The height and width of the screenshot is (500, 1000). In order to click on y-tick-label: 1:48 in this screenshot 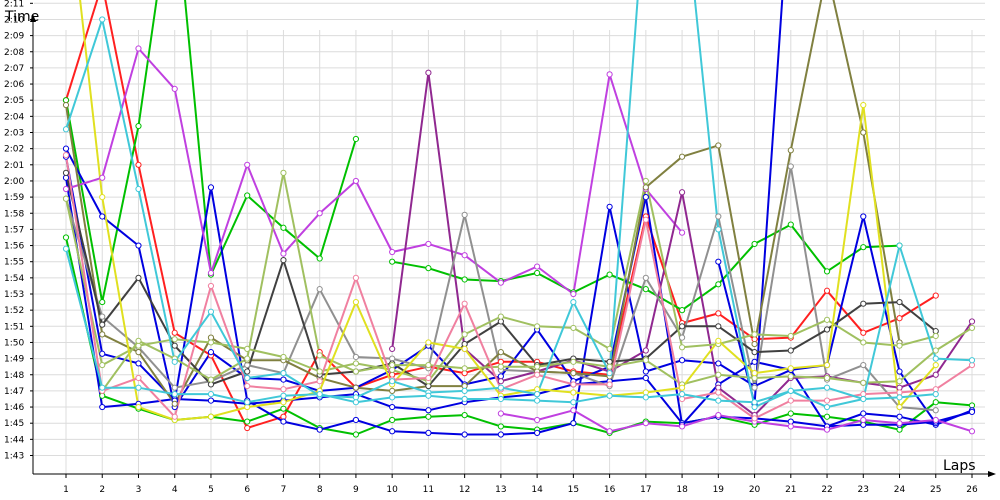, I will do `click(14, 376)`.